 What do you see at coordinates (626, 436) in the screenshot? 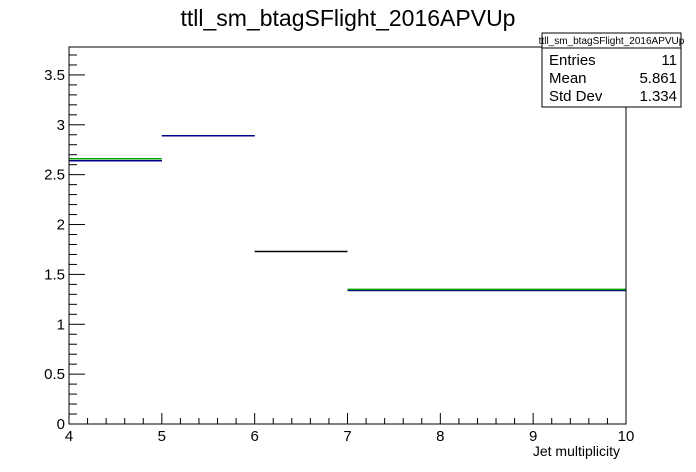
I see `x-tick-label-6: 10` at bounding box center [626, 436].